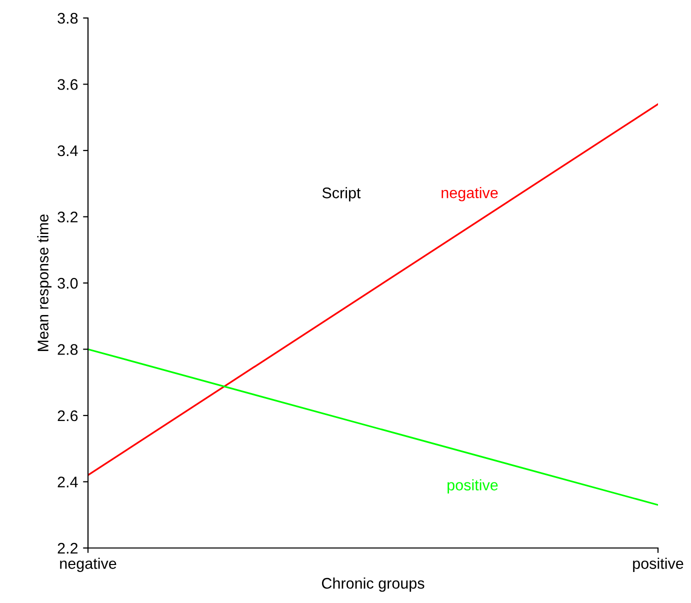  What do you see at coordinates (68, 283) in the screenshot?
I see `y-tick-label: 3.0` at bounding box center [68, 283].